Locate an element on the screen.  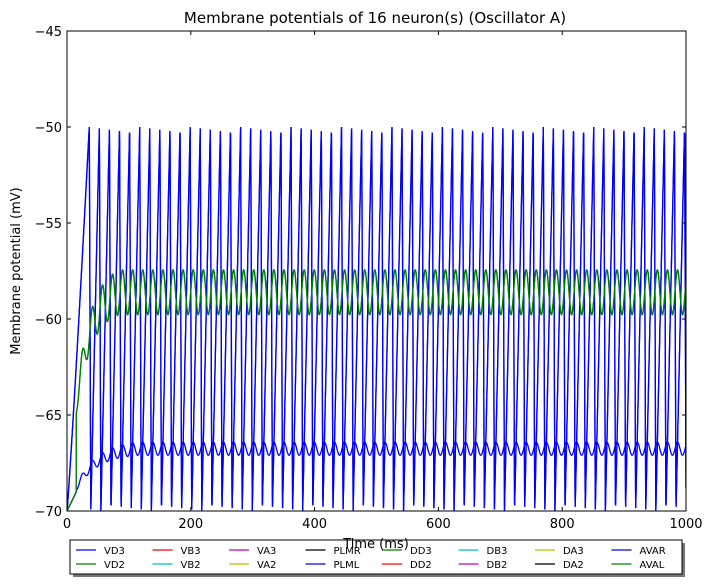
legend-label-dd3: DD3 is located at coordinates (421, 551).